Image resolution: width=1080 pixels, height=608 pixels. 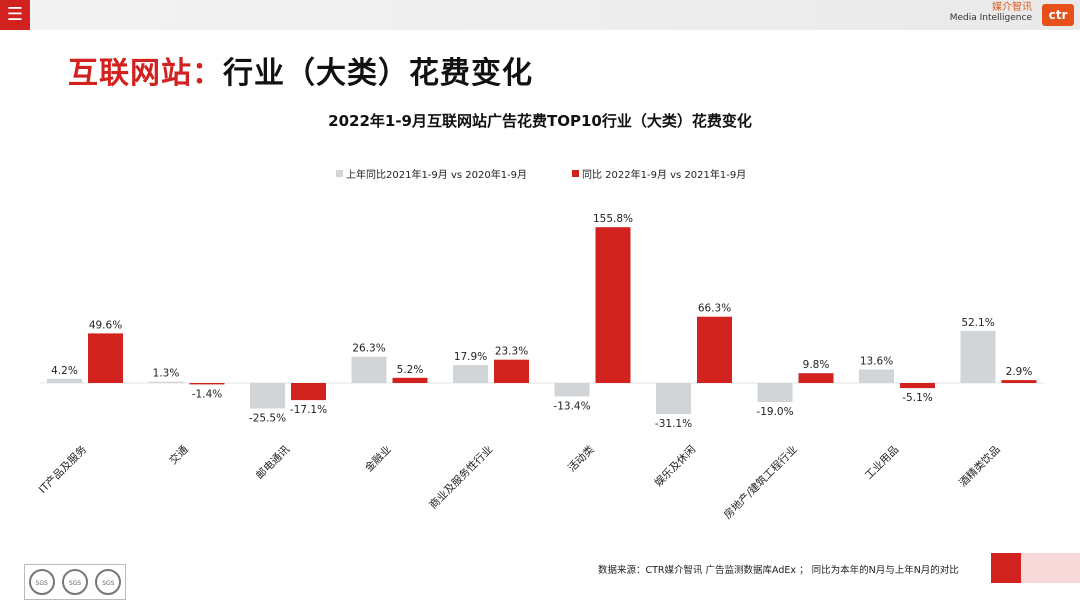 What do you see at coordinates (774, 412) in the screenshot?
I see `data-label-s1-8: -19.0%` at bounding box center [774, 412].